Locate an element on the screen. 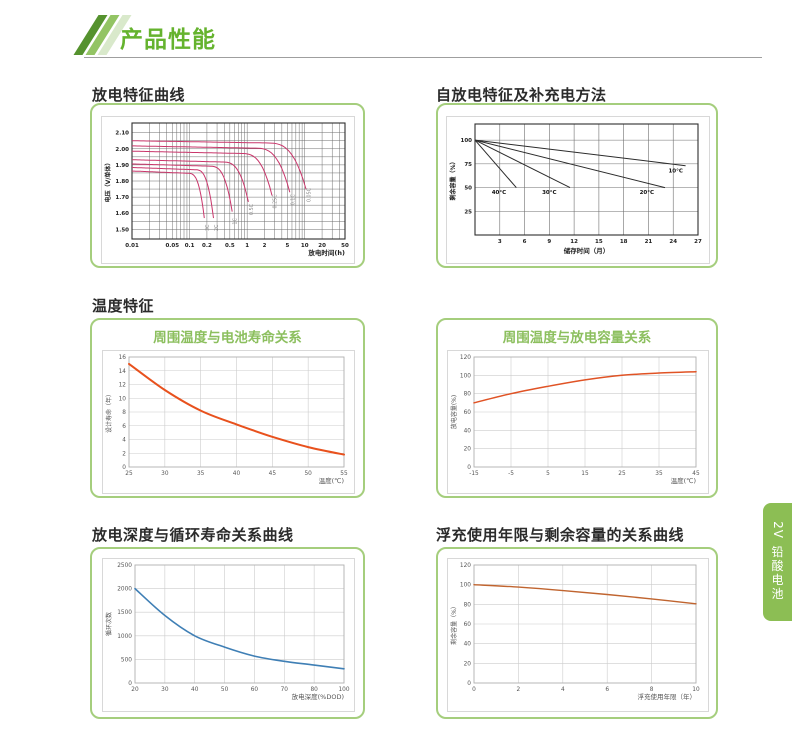  svg-text: 浮充使用年限（年） is located at coordinates (667, 696).